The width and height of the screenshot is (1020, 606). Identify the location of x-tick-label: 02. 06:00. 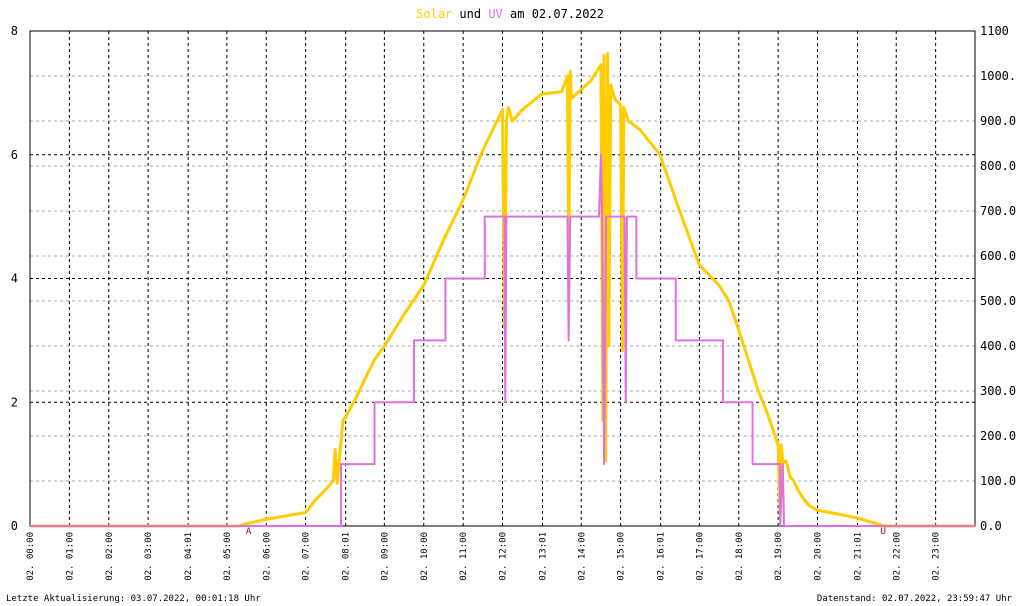
(267, 556).